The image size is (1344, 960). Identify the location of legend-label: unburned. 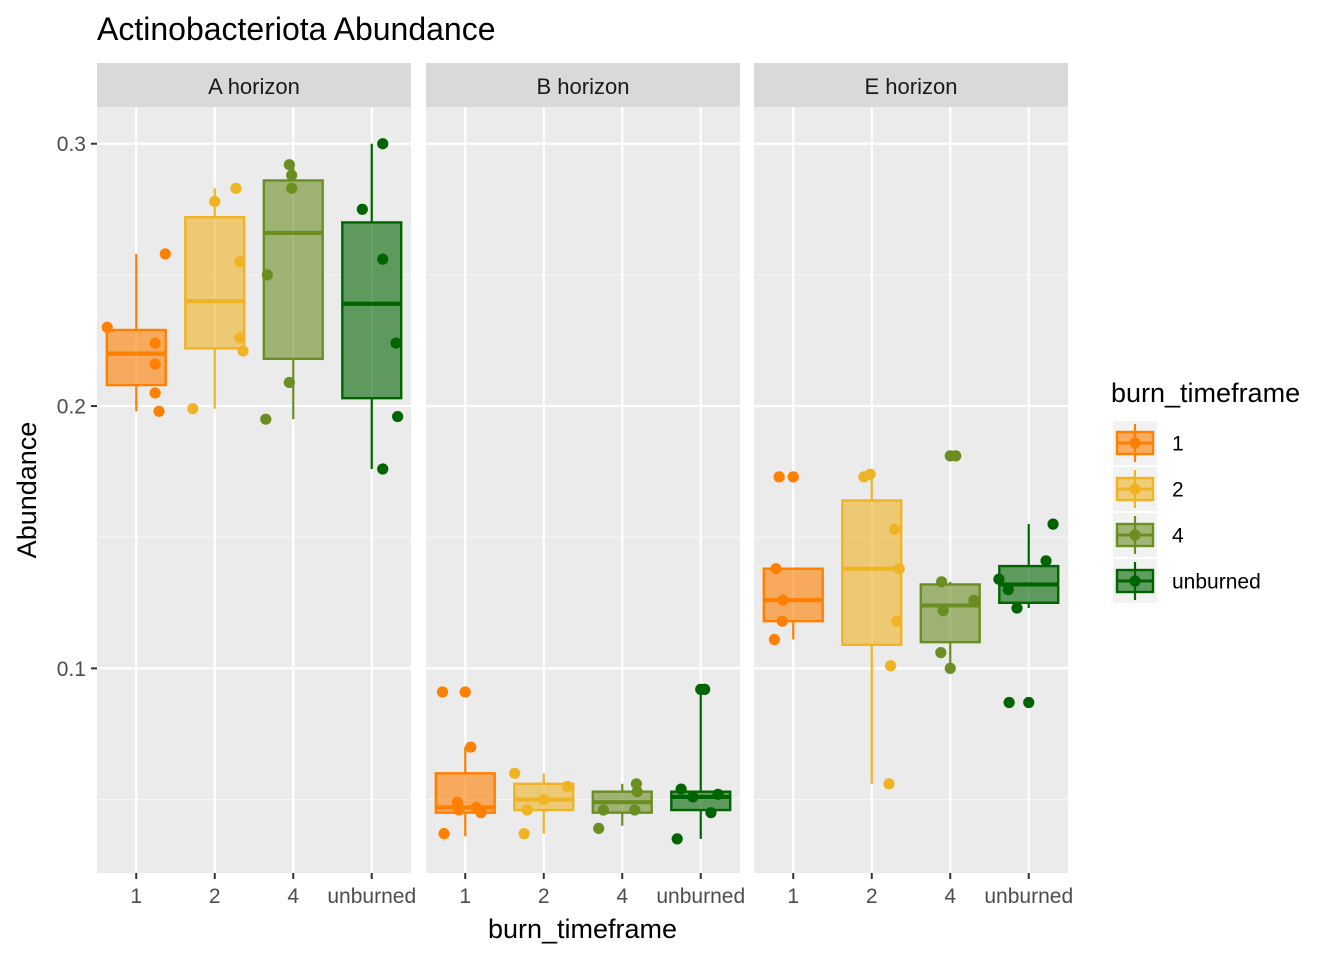
(1216, 582).